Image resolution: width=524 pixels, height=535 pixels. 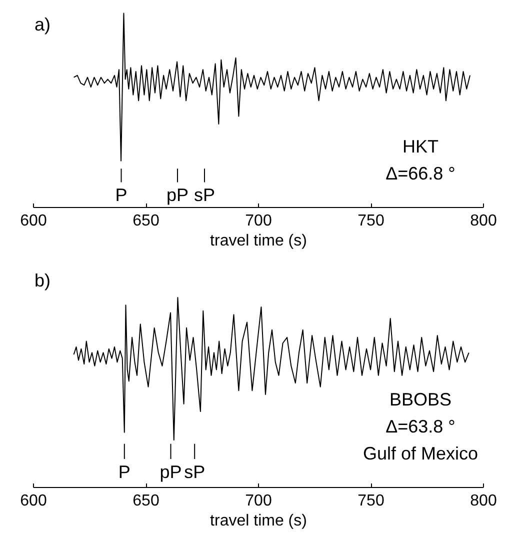 I want to click on annotation: Δ=63.8 °, so click(x=421, y=426).